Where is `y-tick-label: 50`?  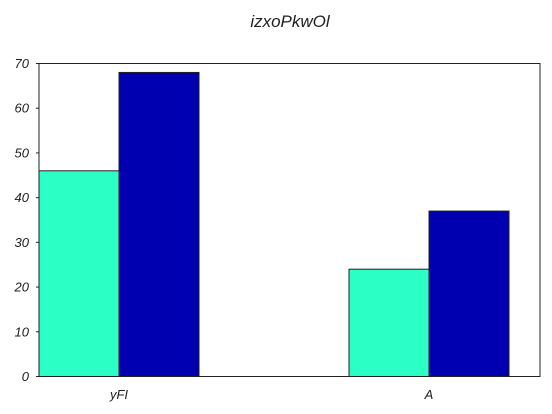 y-tick-label: 50 is located at coordinates (22, 152).